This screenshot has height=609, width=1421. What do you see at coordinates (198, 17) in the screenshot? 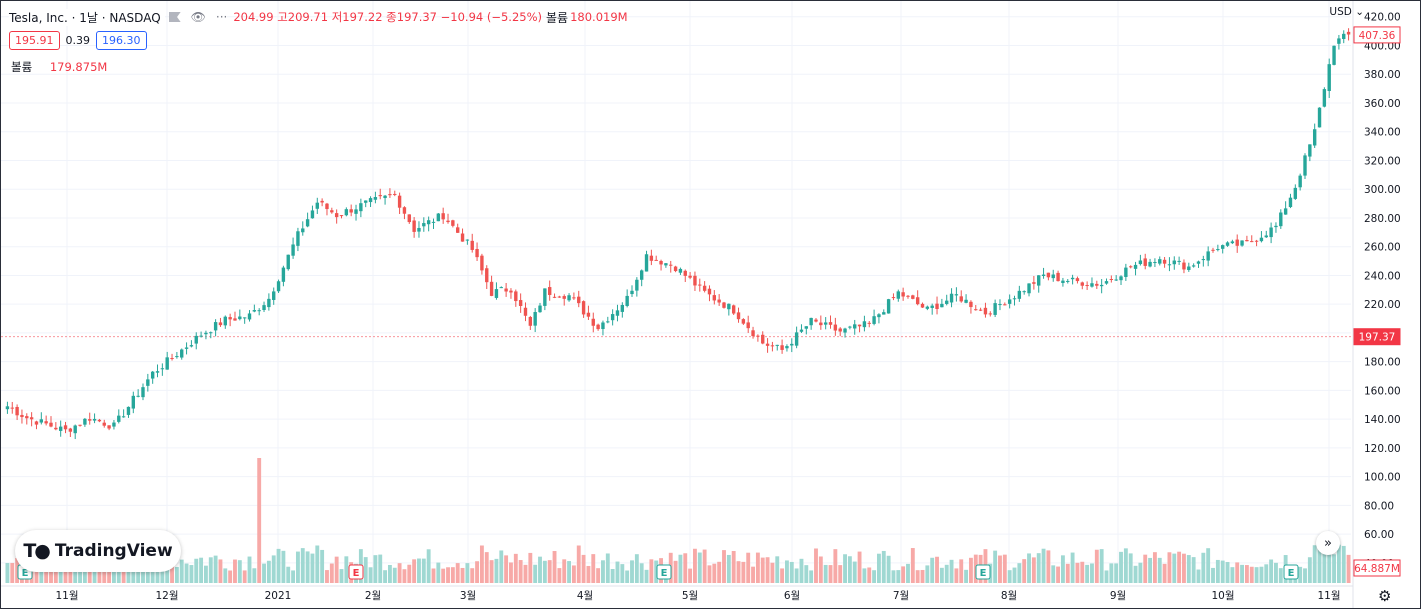
I see `eye-icon: 👁` at bounding box center [198, 17].